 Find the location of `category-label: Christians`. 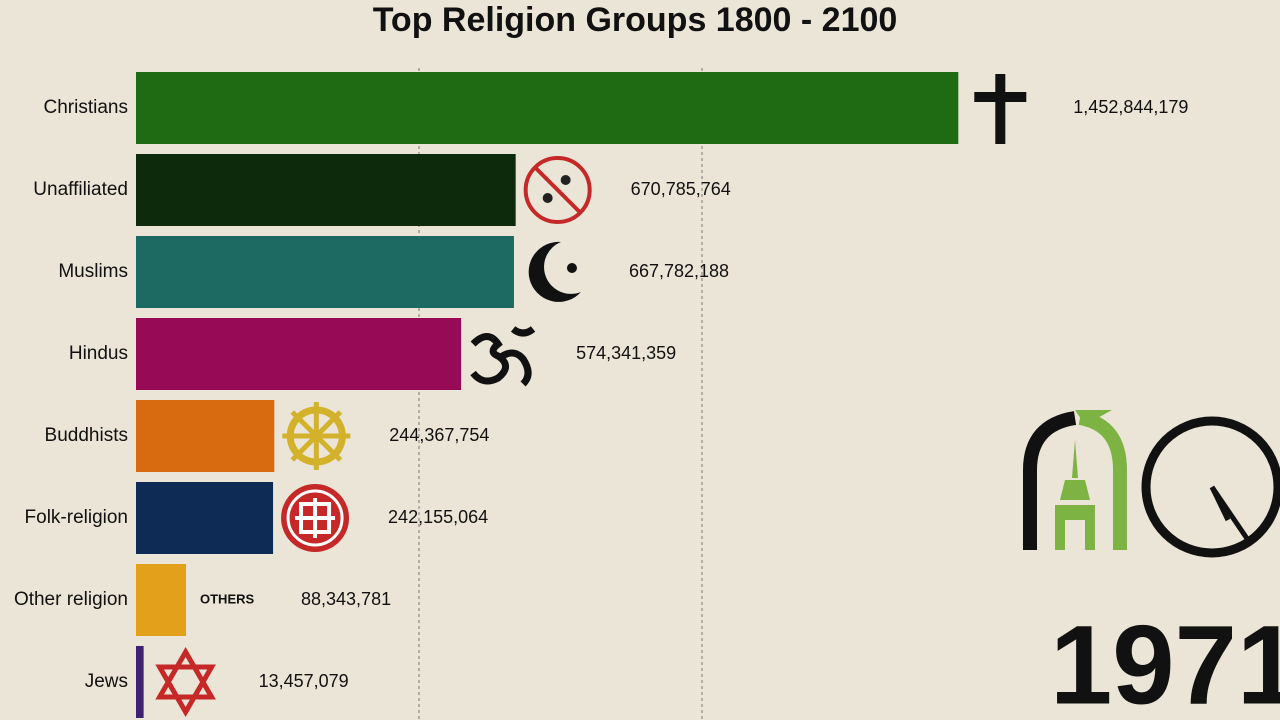

category-label: Christians is located at coordinates (86, 107).